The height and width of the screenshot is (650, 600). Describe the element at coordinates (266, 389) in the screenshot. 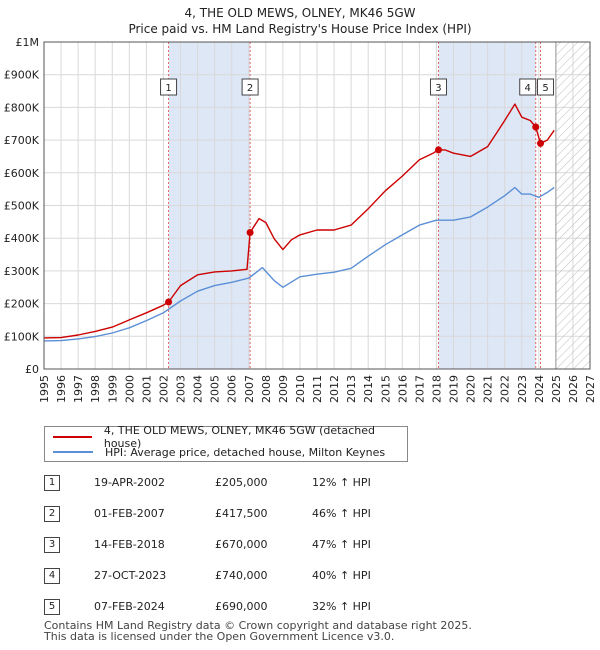

I see `x-tick-label: 2008` at that location.